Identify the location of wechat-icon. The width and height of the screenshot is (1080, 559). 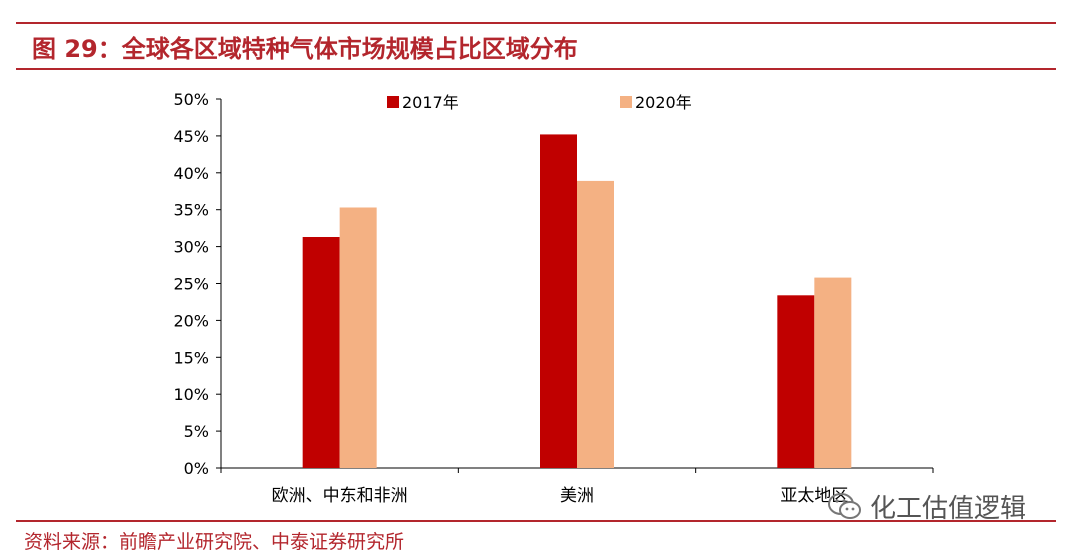
(844, 505).